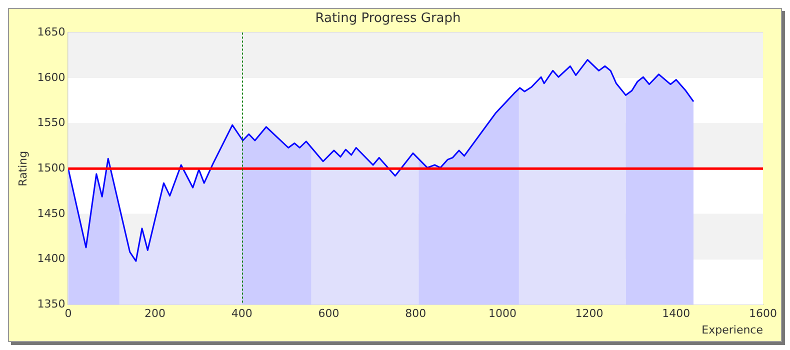 This screenshot has width=790, height=350. What do you see at coordinates (155, 313) in the screenshot?
I see `x-tick-label: 200` at bounding box center [155, 313].